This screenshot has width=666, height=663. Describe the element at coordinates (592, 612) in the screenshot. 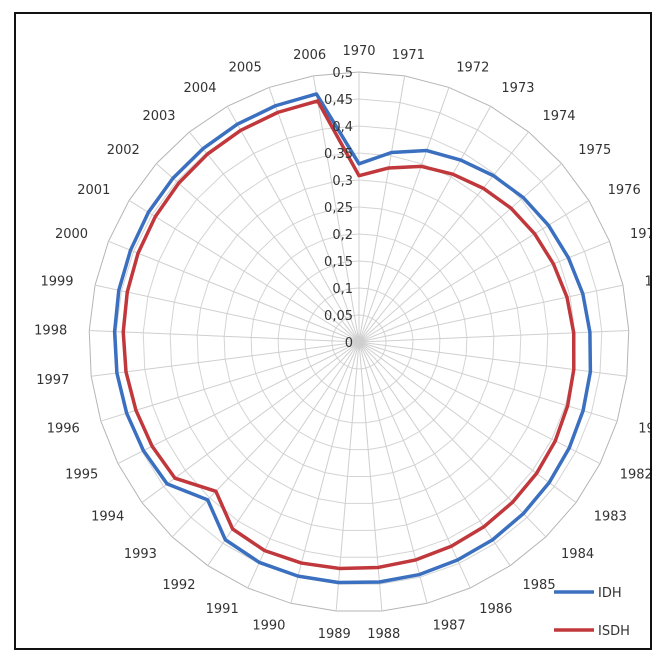

I see `legend: IDH ISDH` at that location.